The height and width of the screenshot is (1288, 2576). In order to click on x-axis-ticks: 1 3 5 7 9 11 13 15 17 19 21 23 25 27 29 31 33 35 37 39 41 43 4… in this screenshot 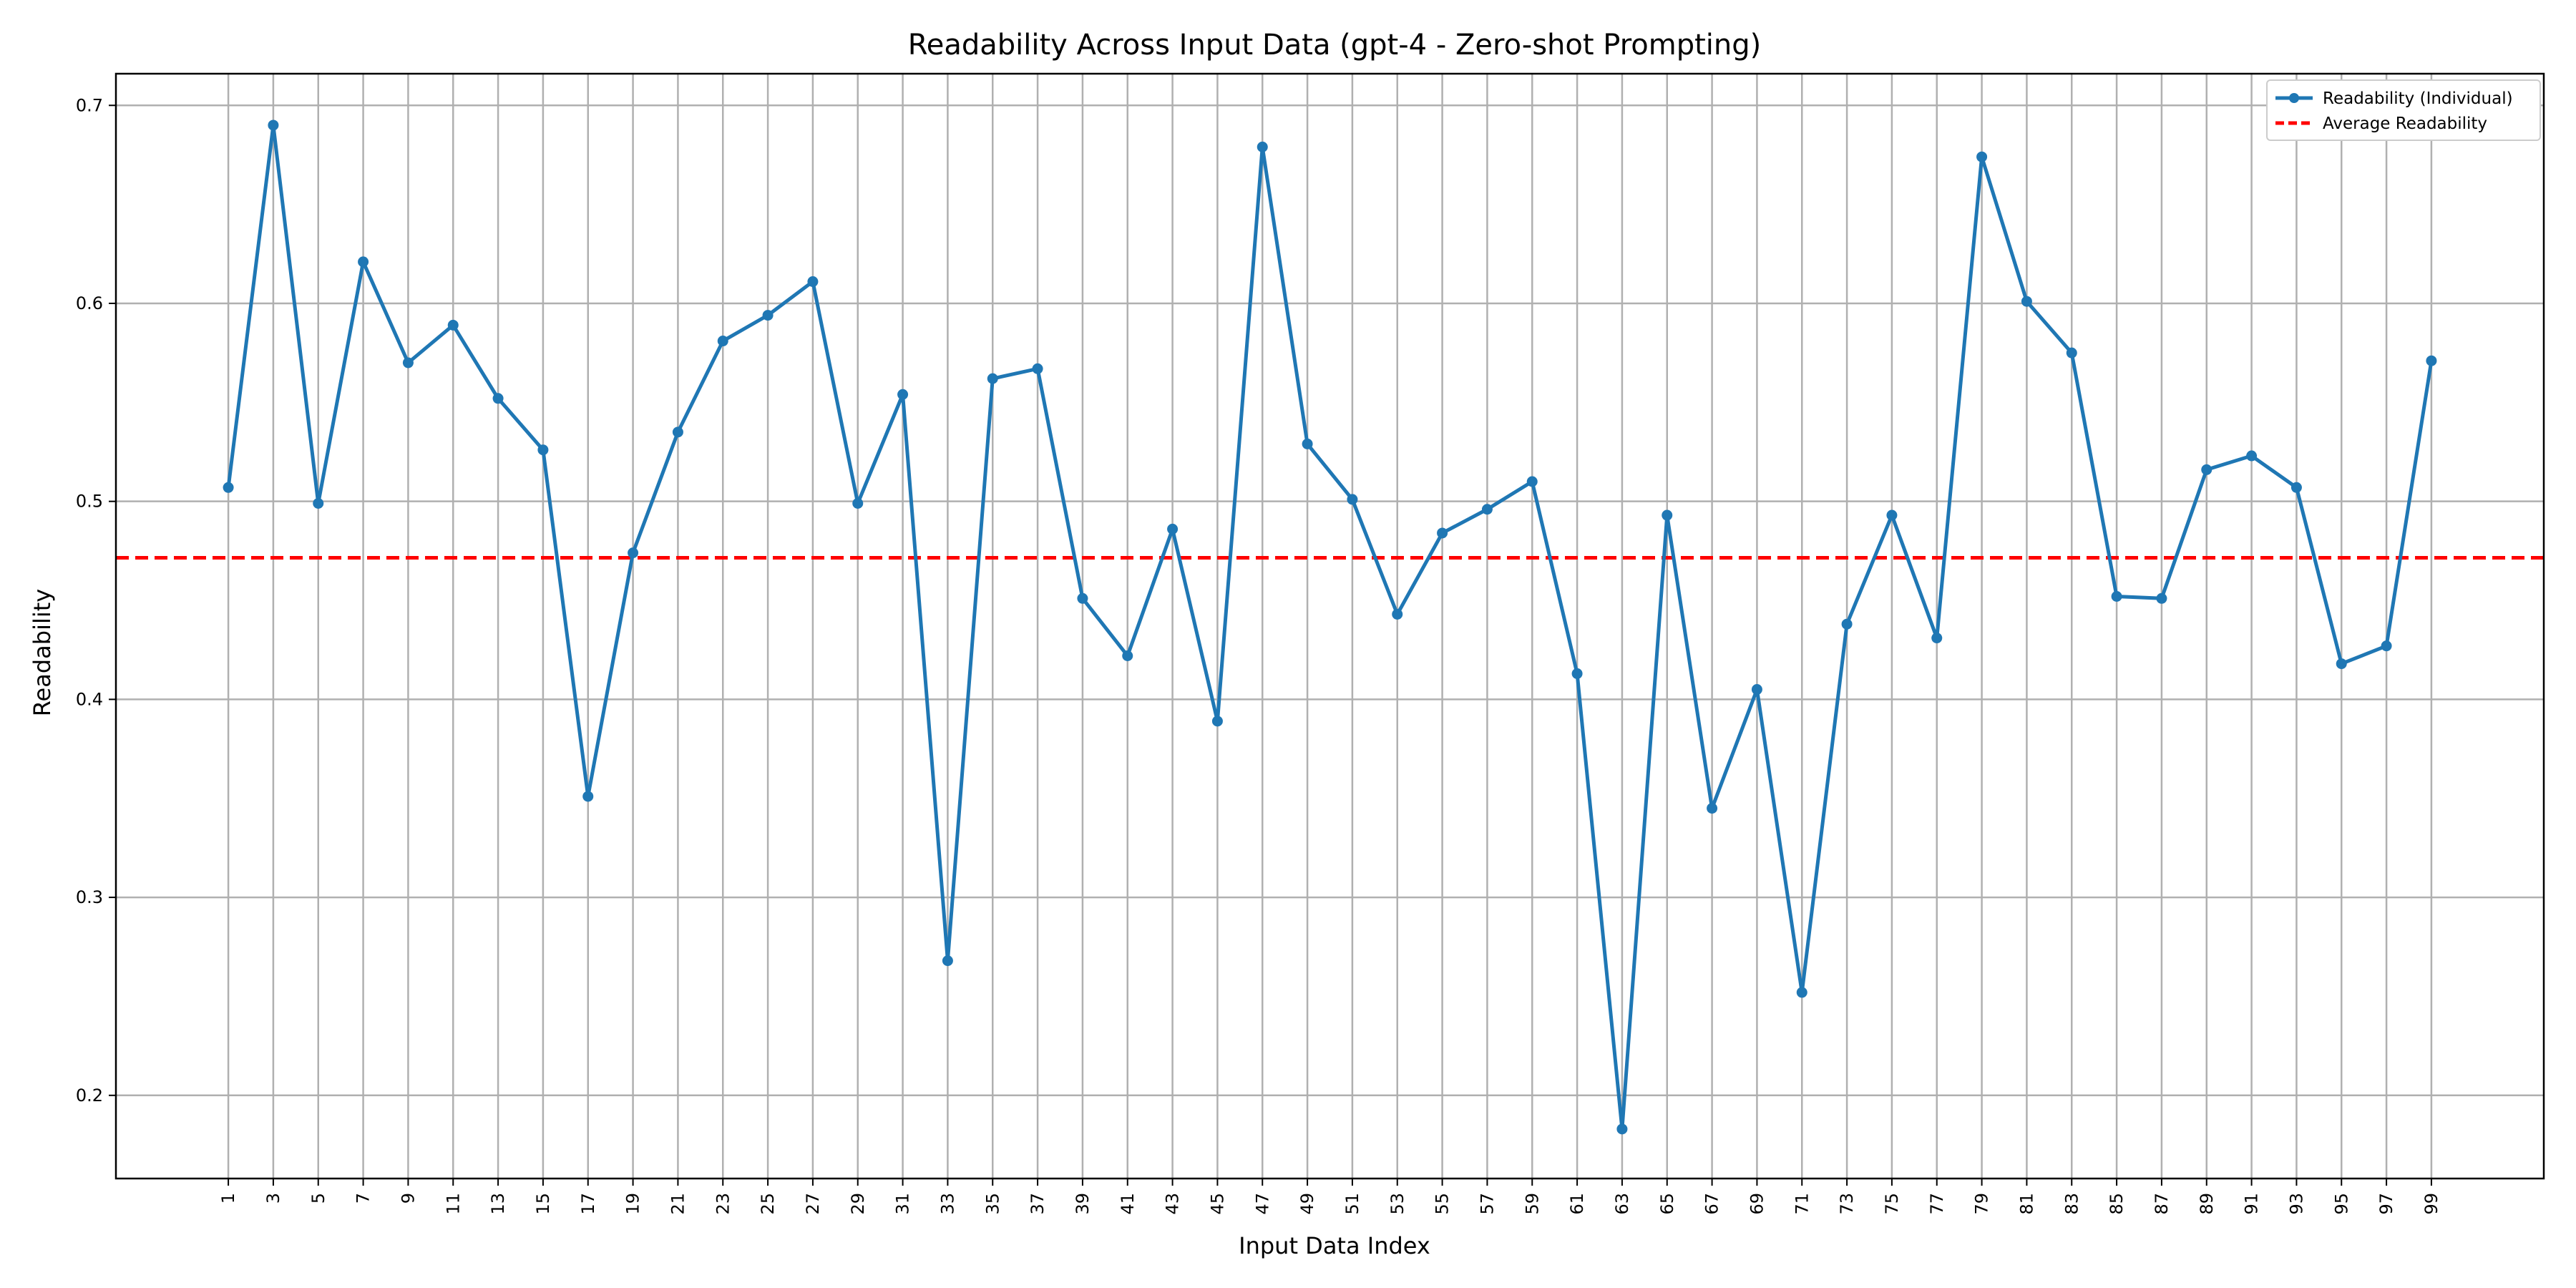, I will do `click(1329, 1197)`.